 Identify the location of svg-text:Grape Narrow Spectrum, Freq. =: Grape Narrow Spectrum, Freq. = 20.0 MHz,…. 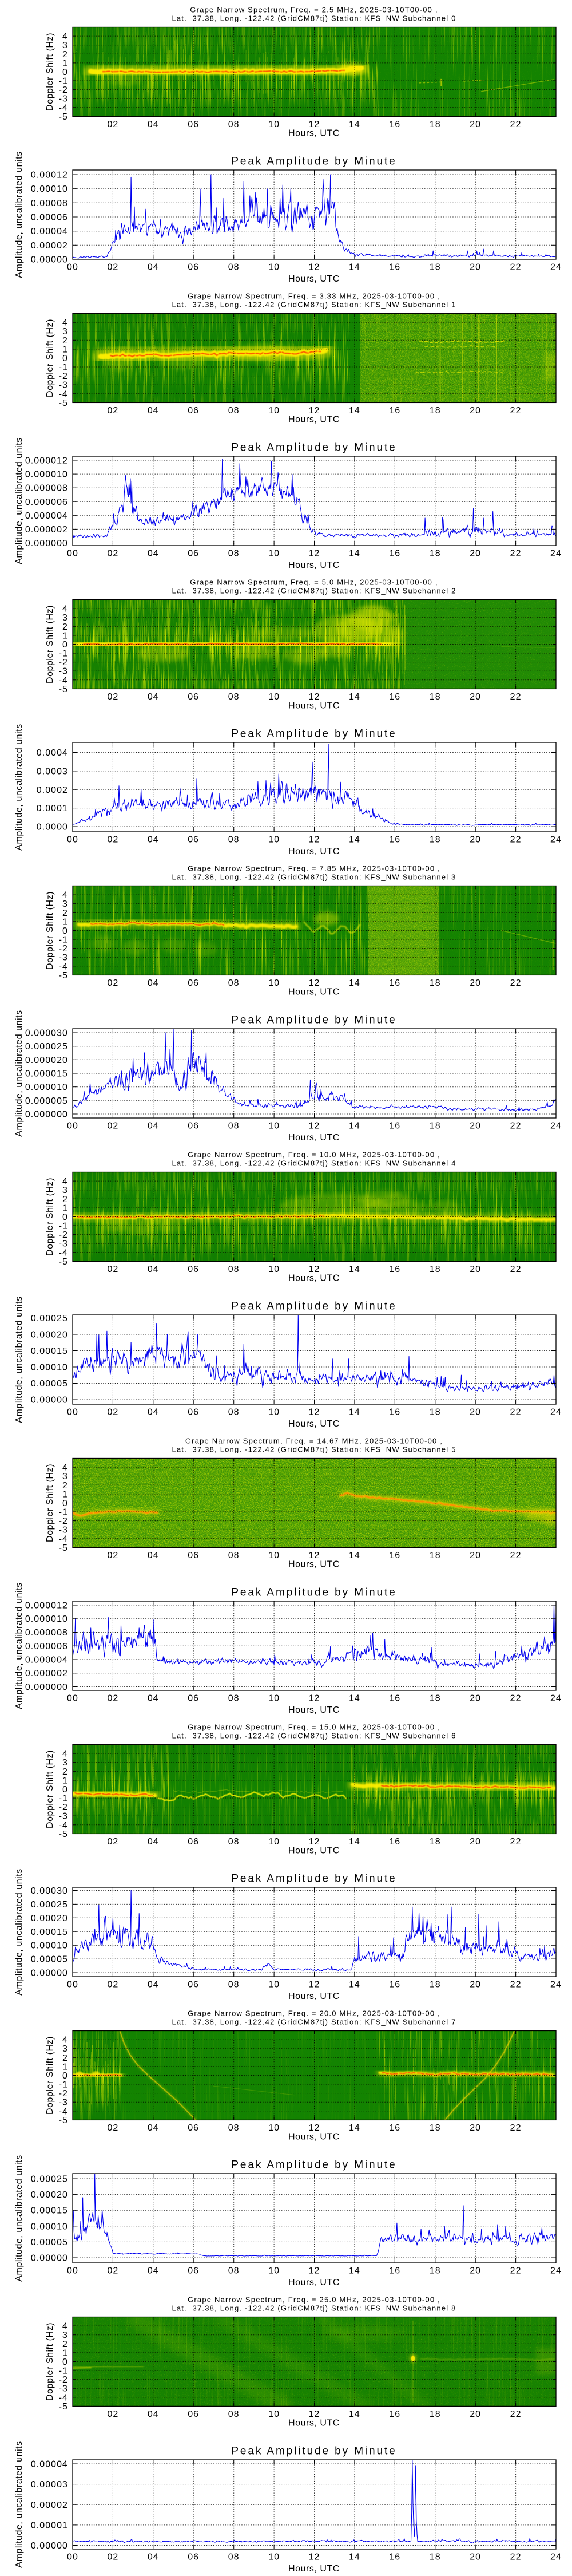
(314, 2013).